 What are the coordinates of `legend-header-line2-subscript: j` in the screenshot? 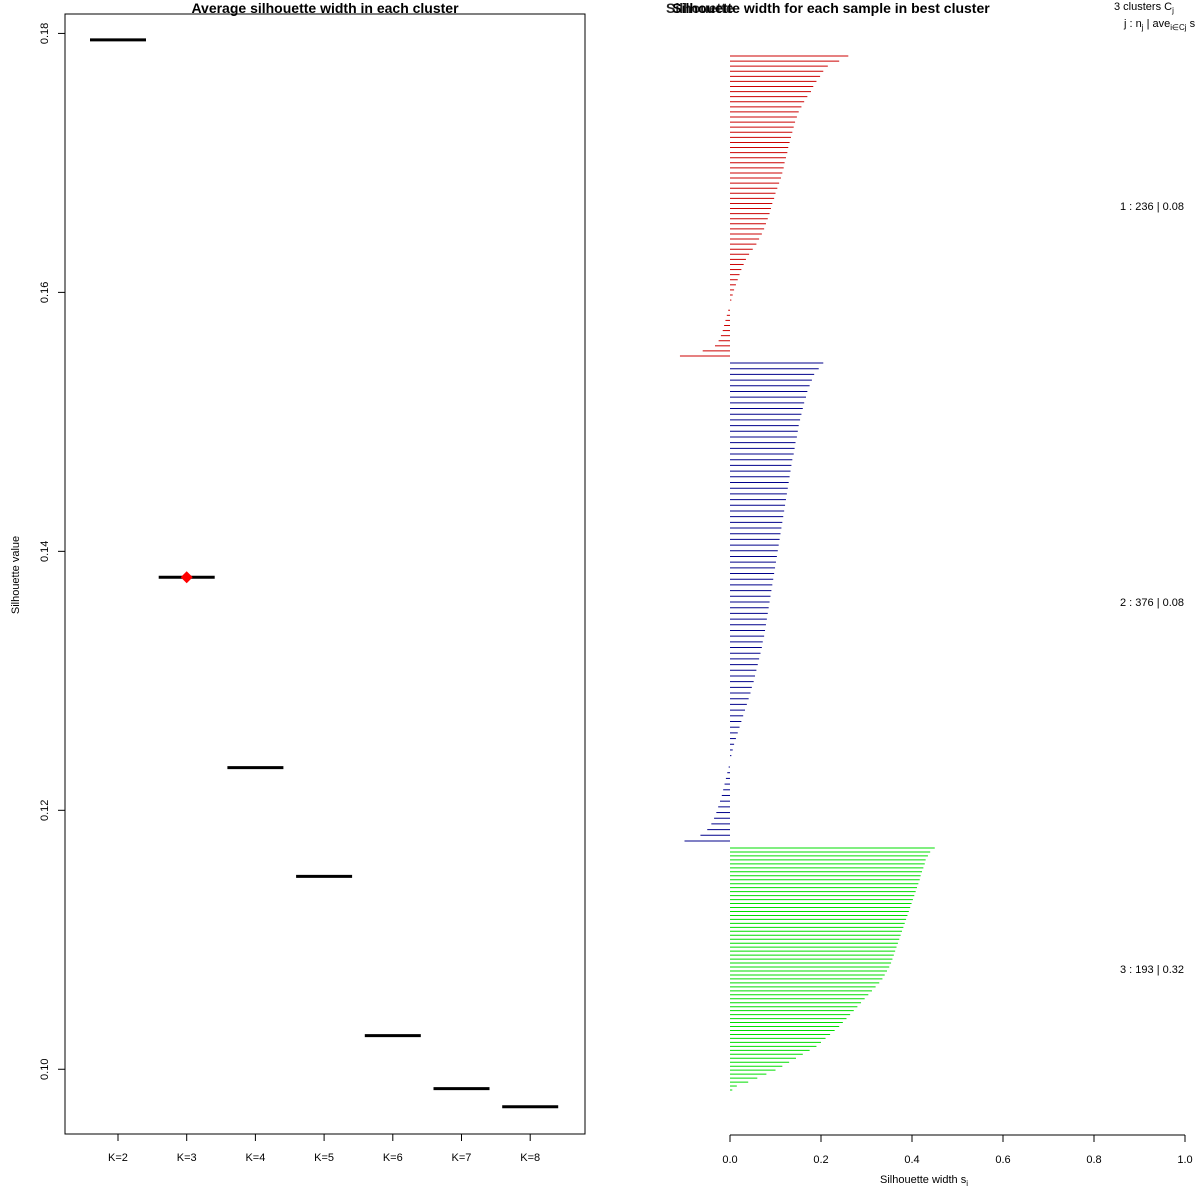 It's located at (1142, 27).